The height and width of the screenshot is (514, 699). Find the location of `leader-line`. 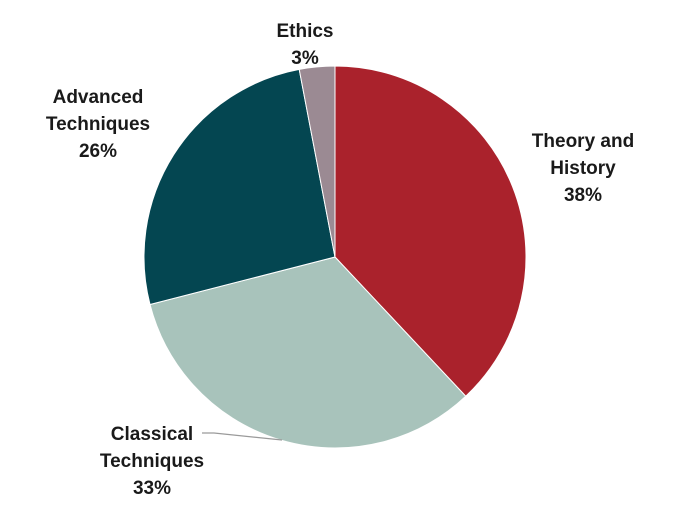

leader-line is located at coordinates (242, 436).